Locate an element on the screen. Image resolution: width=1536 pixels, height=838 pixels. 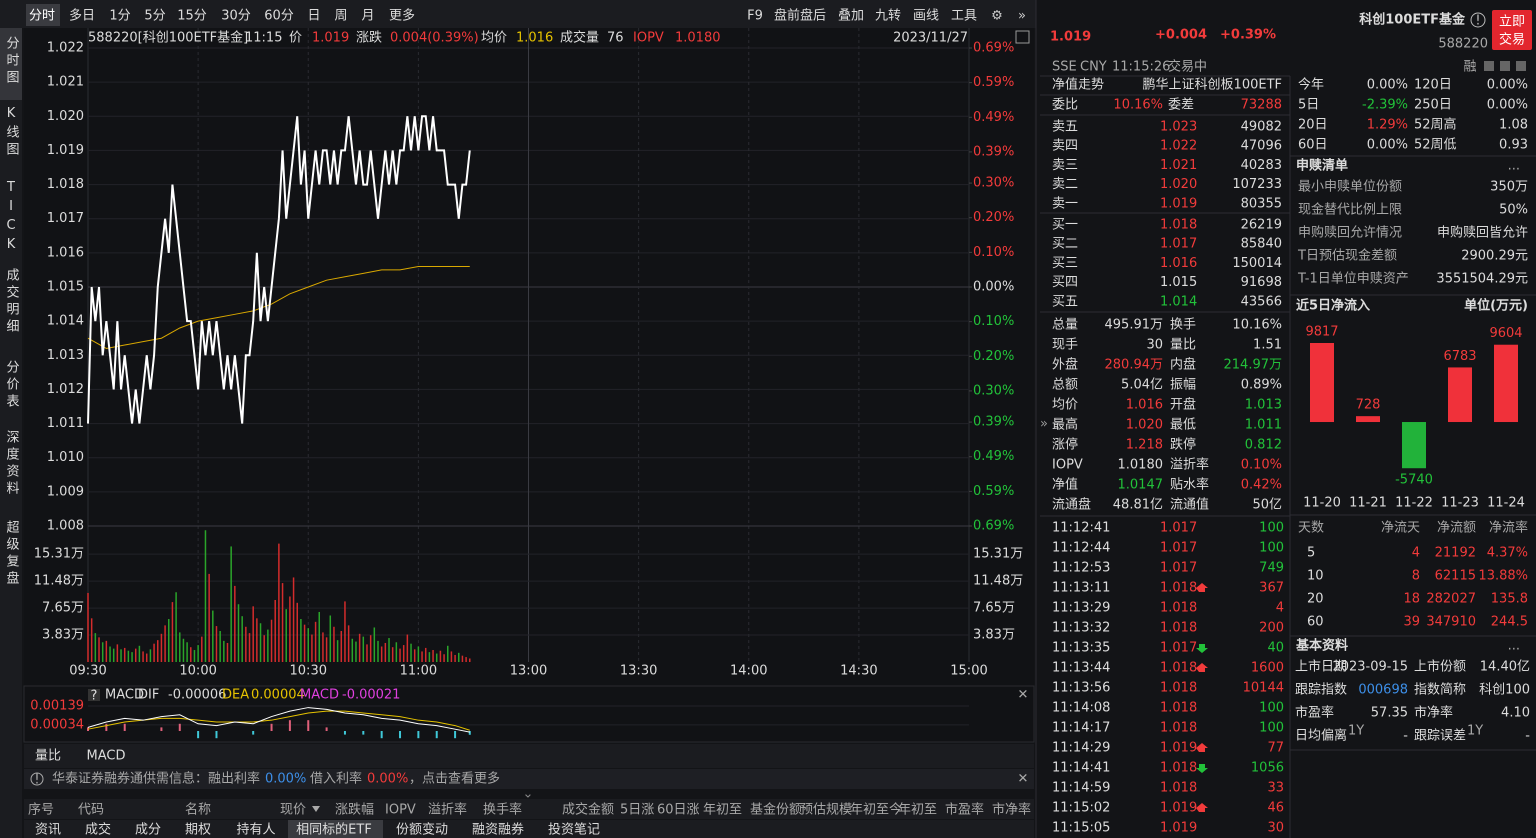
book-price: 1.020 is located at coordinates (1178, 184).